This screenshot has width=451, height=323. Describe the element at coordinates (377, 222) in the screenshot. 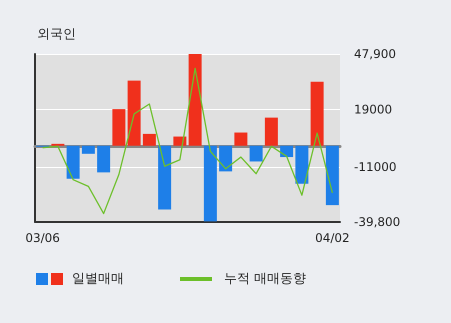

I see `y-tick-label: -39,800` at that location.